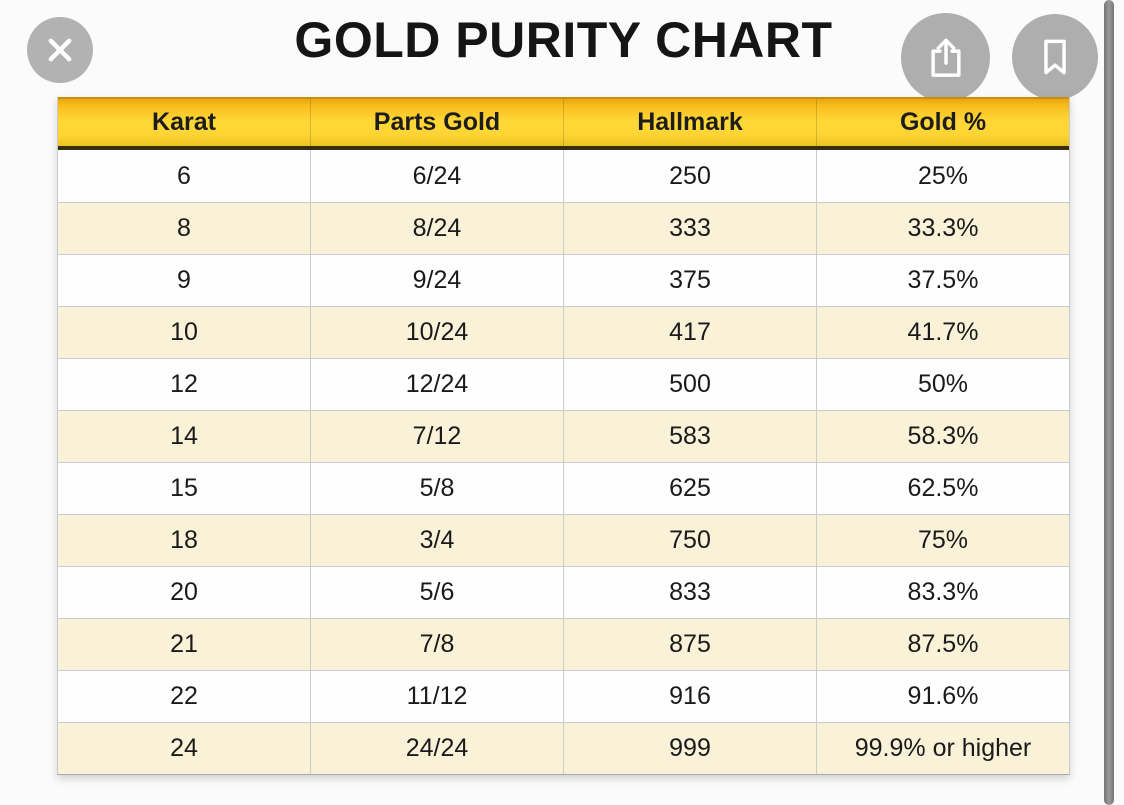 Image resolution: width=1124 pixels, height=805 pixels. Describe the element at coordinates (942, 748) in the screenshot. I see `table-cell: 99.9% or higher` at that location.